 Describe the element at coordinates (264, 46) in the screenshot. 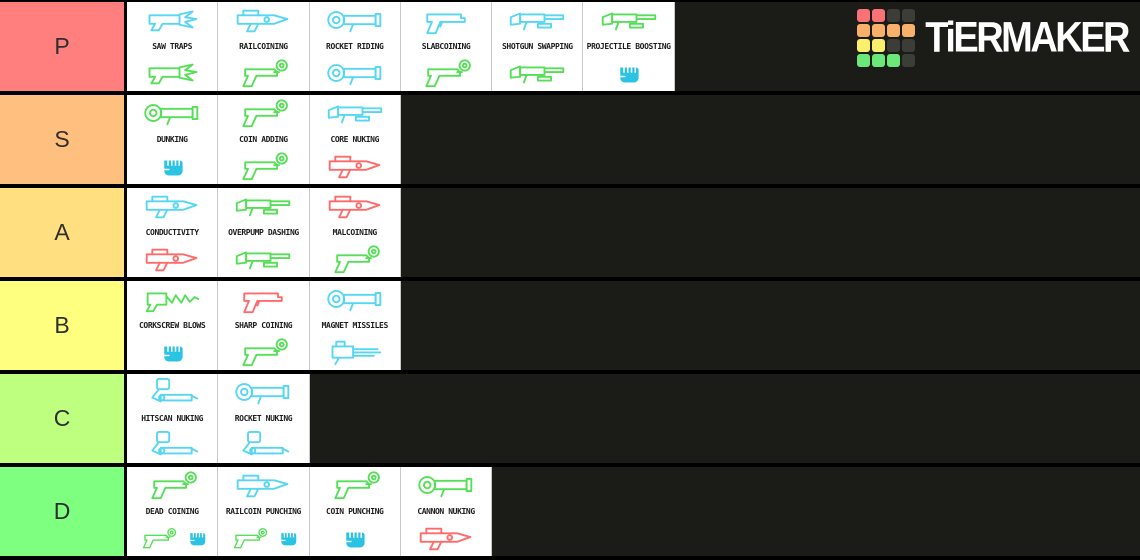

I see `tier-item-railcoining: RAILCOINING` at that location.